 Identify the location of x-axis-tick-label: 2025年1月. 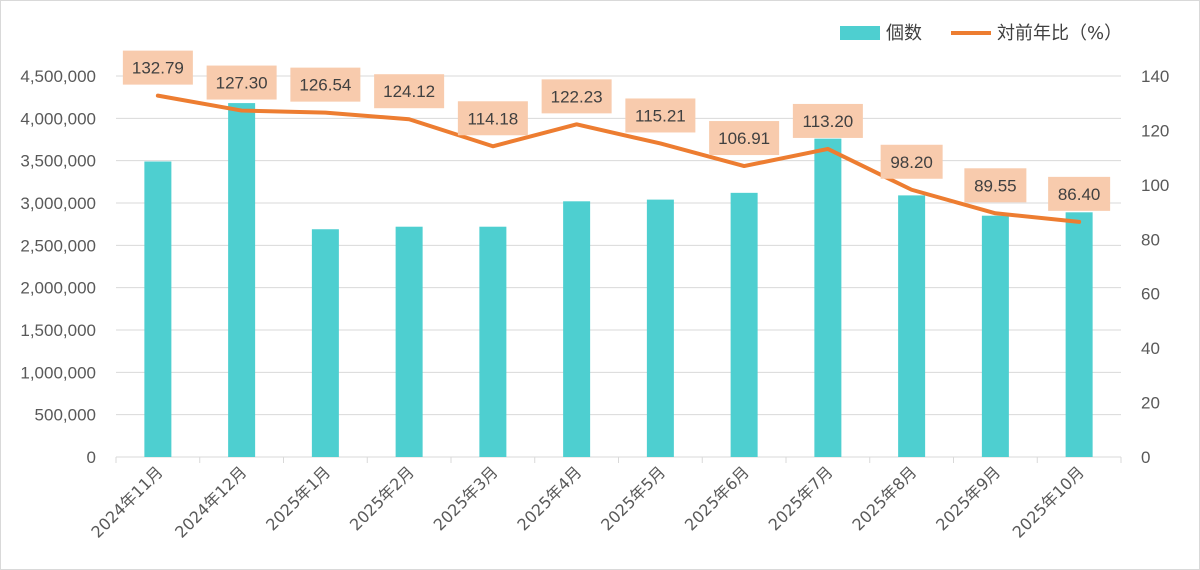
(298, 498).